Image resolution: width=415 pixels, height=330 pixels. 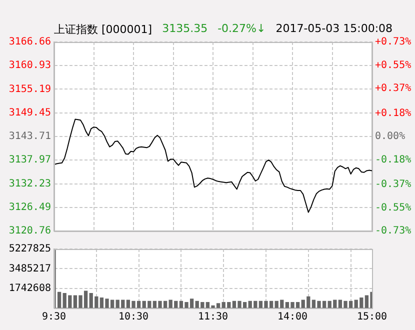 What do you see at coordinates (393, 113) in the screenshot?
I see `y2-tick-label: +0.18%` at bounding box center [393, 113].